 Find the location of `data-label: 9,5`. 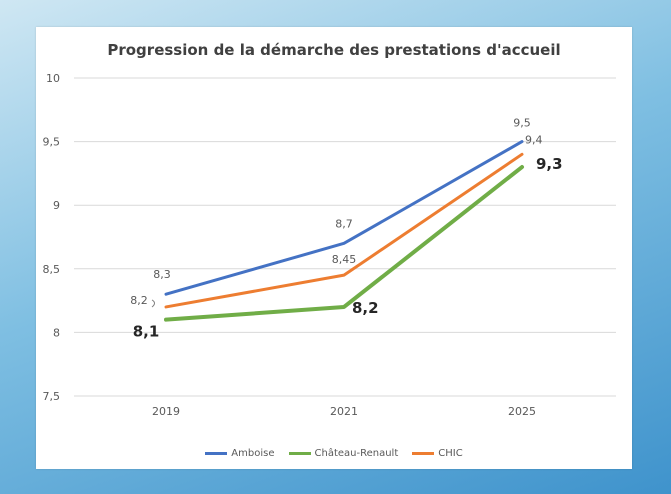

data-label: 9,5 is located at coordinates (522, 123).